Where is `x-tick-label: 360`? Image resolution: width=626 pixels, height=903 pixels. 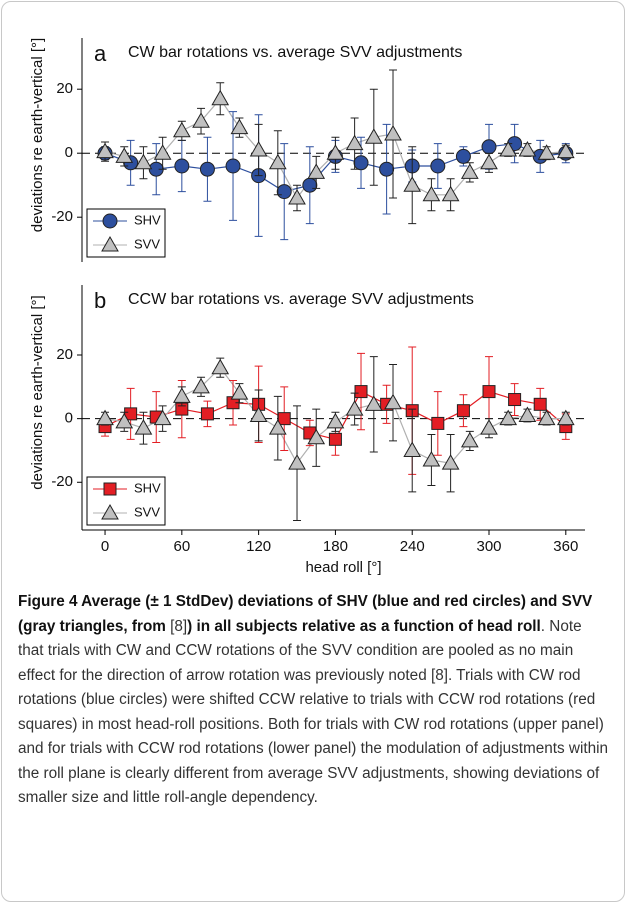 x-tick-label: 360 is located at coordinates (565, 546).